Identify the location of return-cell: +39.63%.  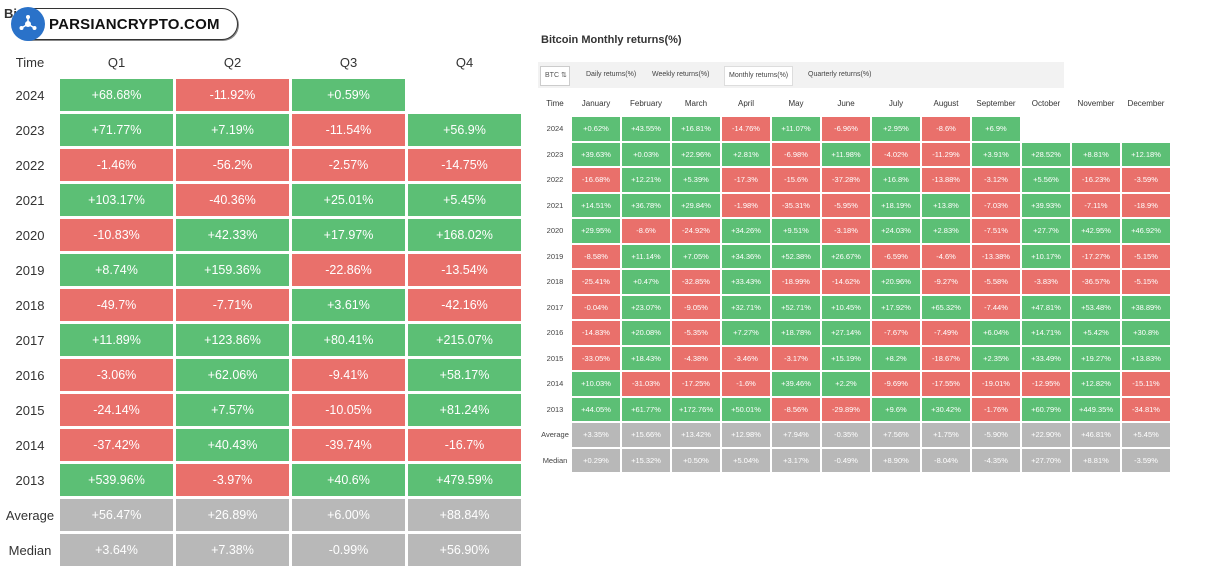
(596, 154).